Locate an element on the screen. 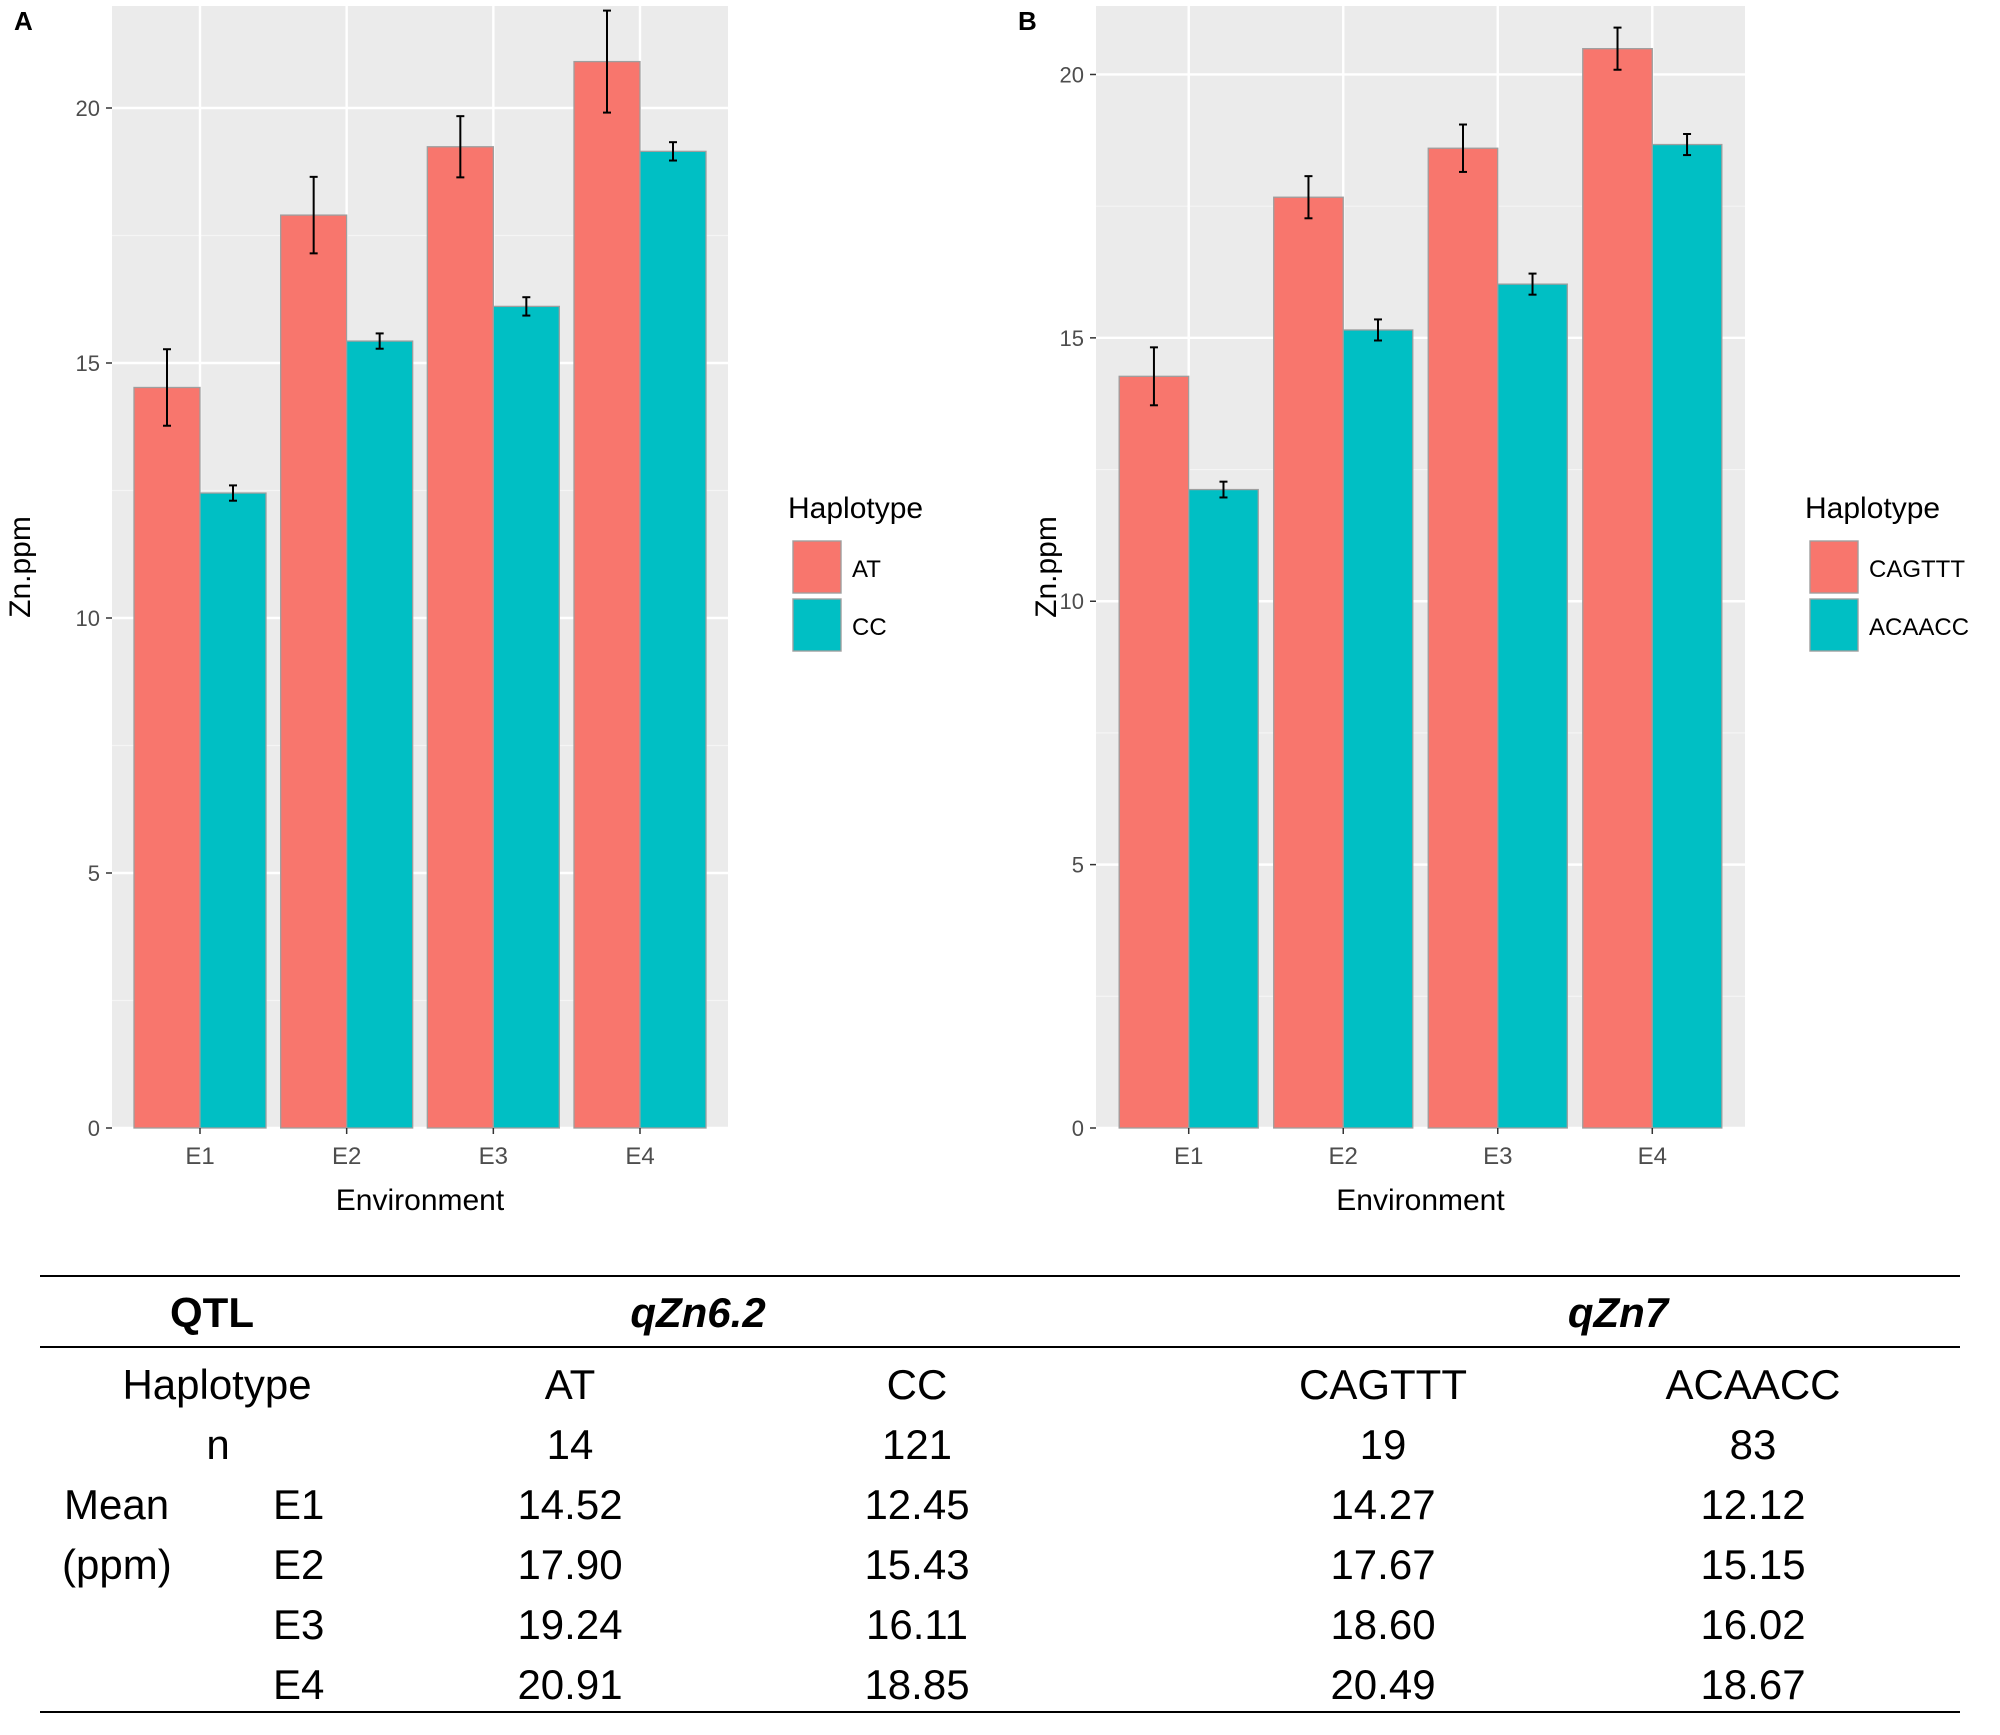 This screenshot has height=1735, width=2000. haplotype-label: Haplotype is located at coordinates (217, 1384).